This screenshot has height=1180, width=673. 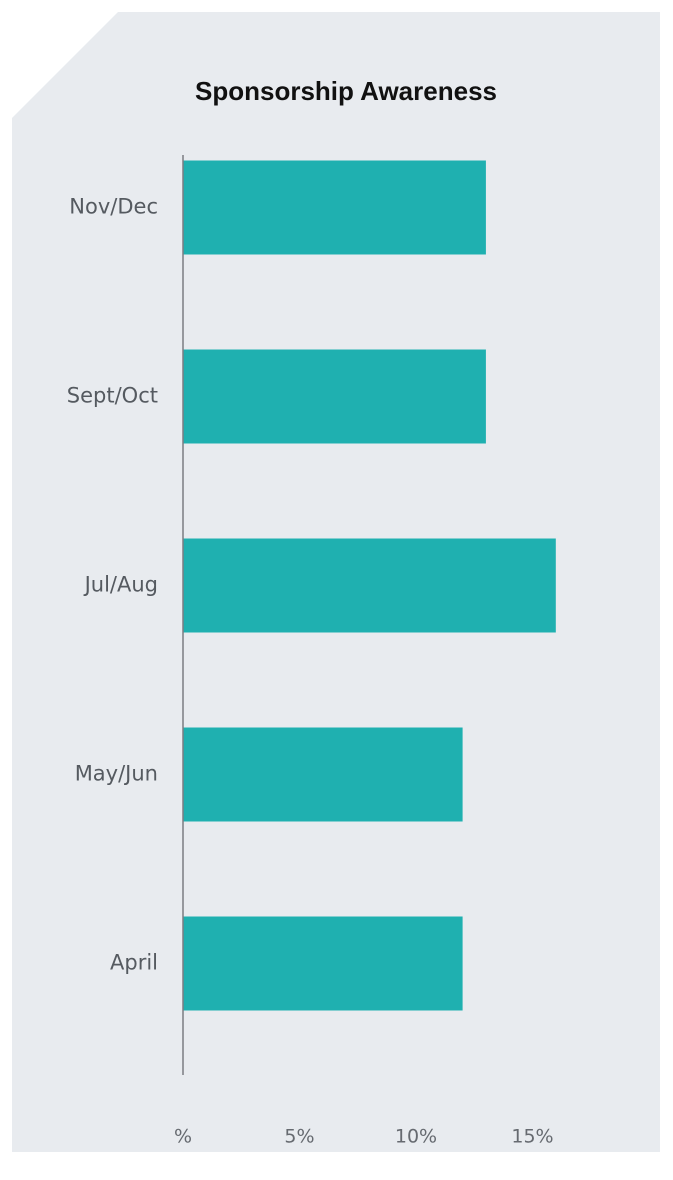 I want to click on x-tick-label: 5%, so click(x=299, y=1137).